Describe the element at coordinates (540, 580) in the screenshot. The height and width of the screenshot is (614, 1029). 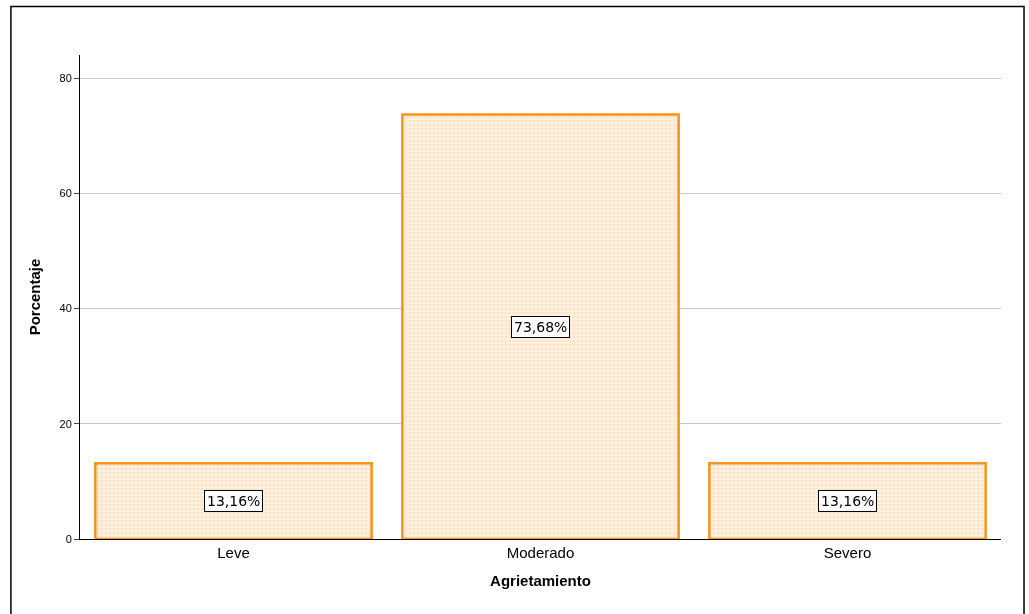
I see `x-axis-title: Agrietamiento` at that location.